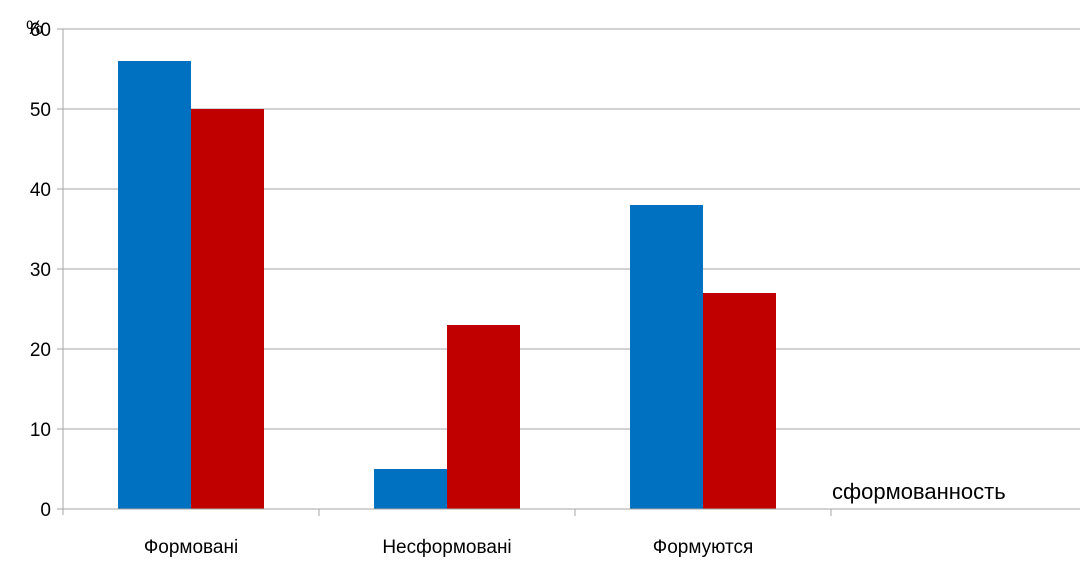  Describe the element at coordinates (703, 547) in the screenshot. I see `x-category-label: Формуются` at that location.